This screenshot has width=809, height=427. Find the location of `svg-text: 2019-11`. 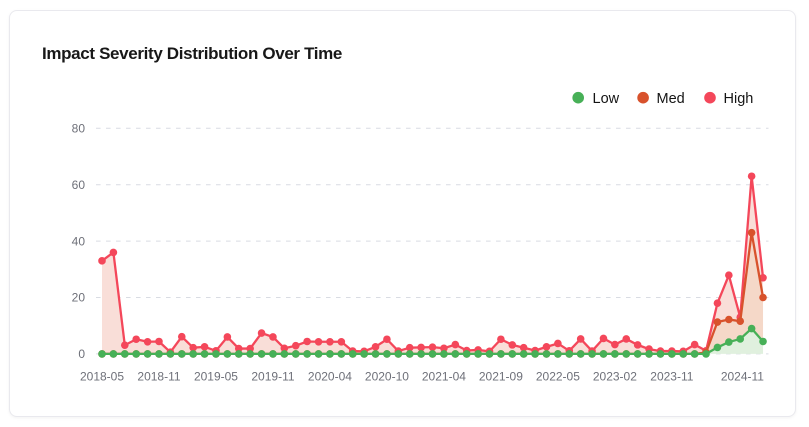

svg-text: 2019-11 is located at coordinates (272, 377).